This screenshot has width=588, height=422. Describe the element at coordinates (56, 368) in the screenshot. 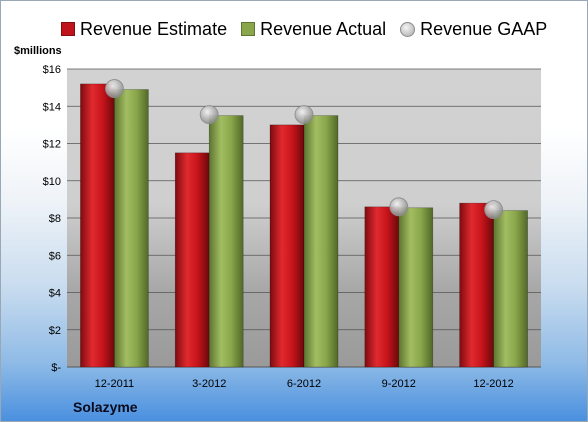

I see `y-tick-label: $-` at that location.